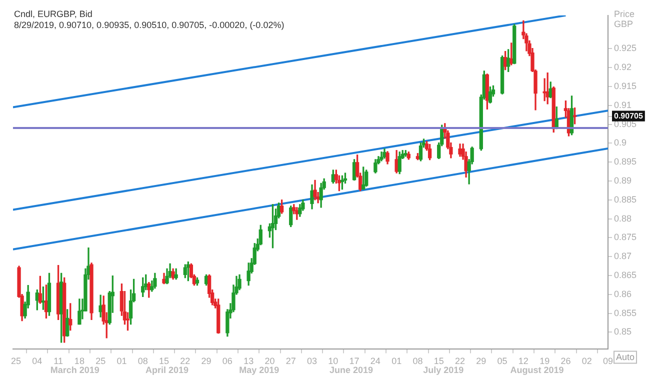 This screenshot has width=660, height=390. Describe the element at coordinates (624, 18) in the screenshot. I see `y-axis-title: Price GBP` at that location.